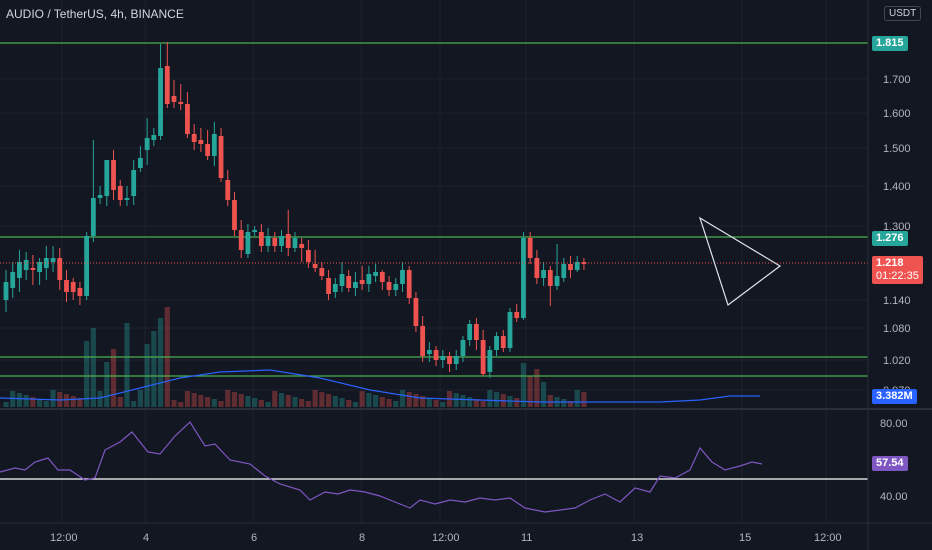  I want to click on currency-button: USDT, so click(903, 13).